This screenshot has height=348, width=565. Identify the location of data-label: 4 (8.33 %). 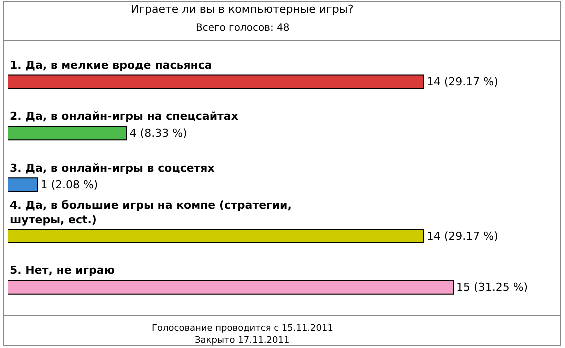
(159, 133).